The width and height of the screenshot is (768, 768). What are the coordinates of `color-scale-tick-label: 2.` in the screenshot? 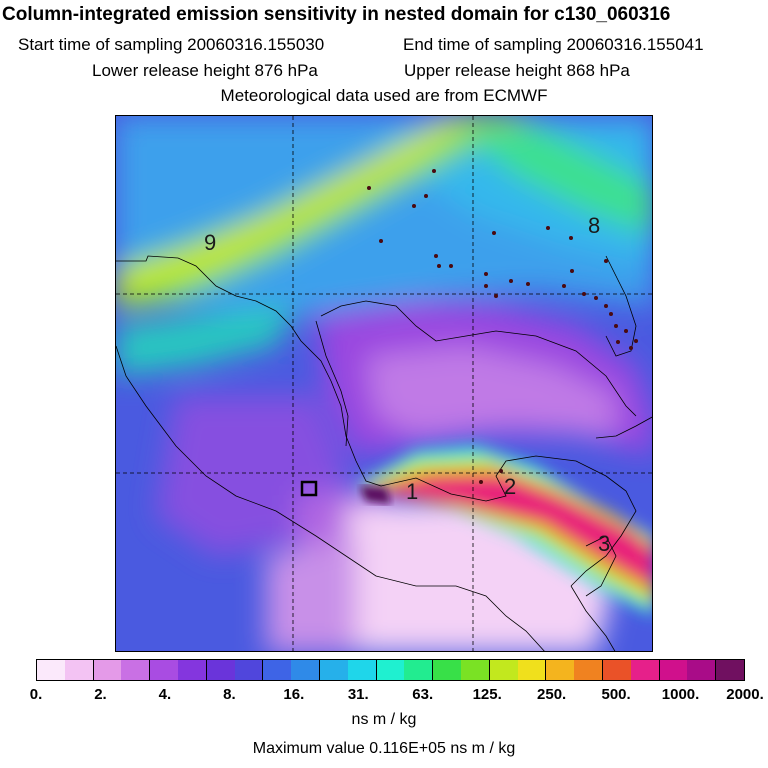 It's located at (100, 694).